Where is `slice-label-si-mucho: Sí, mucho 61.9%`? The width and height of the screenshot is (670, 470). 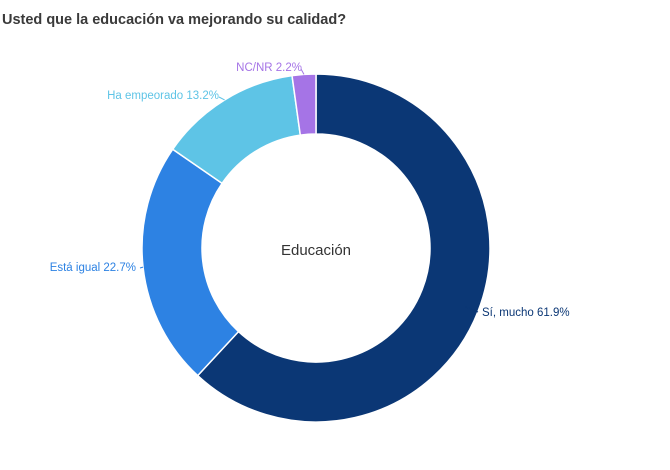 slice-label-si-mucho: Sí, mucho 61.9% is located at coordinates (526, 313).